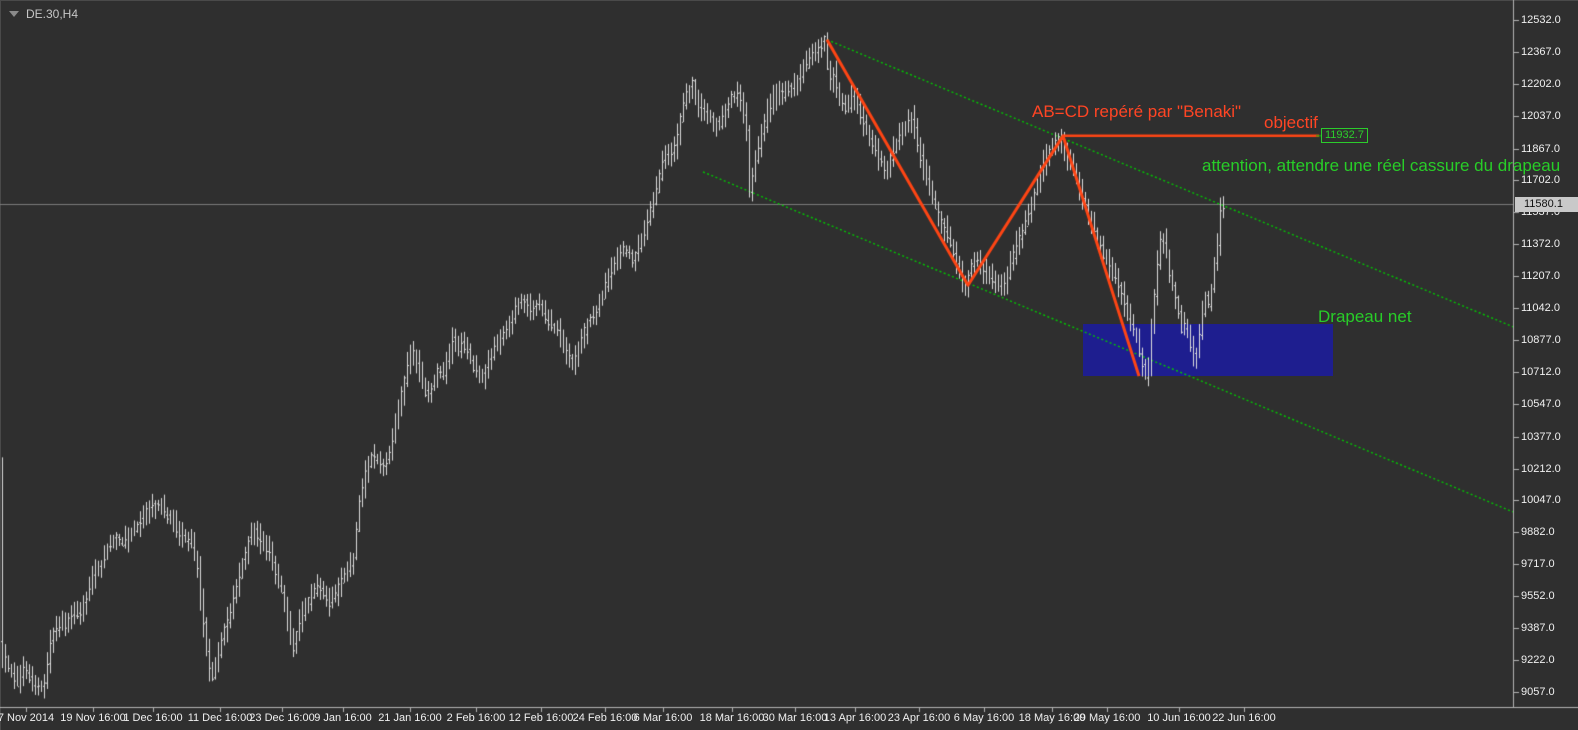  I want to click on time-axis-label: 13 Apr 16:00, so click(855, 718).